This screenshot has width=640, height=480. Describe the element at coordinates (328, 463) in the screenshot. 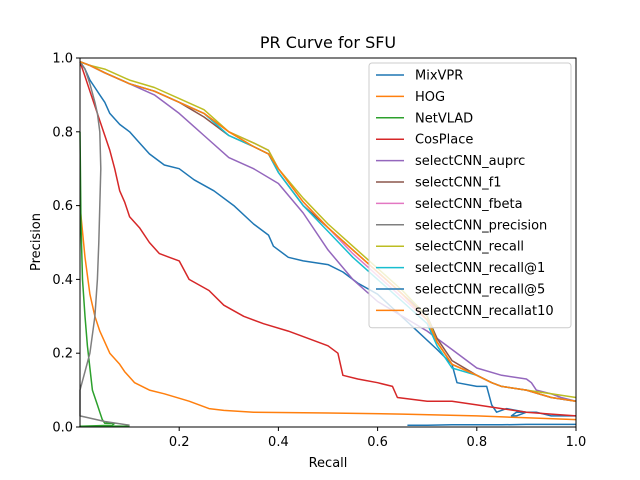

I see `x-axis-label: Recall` at that location.